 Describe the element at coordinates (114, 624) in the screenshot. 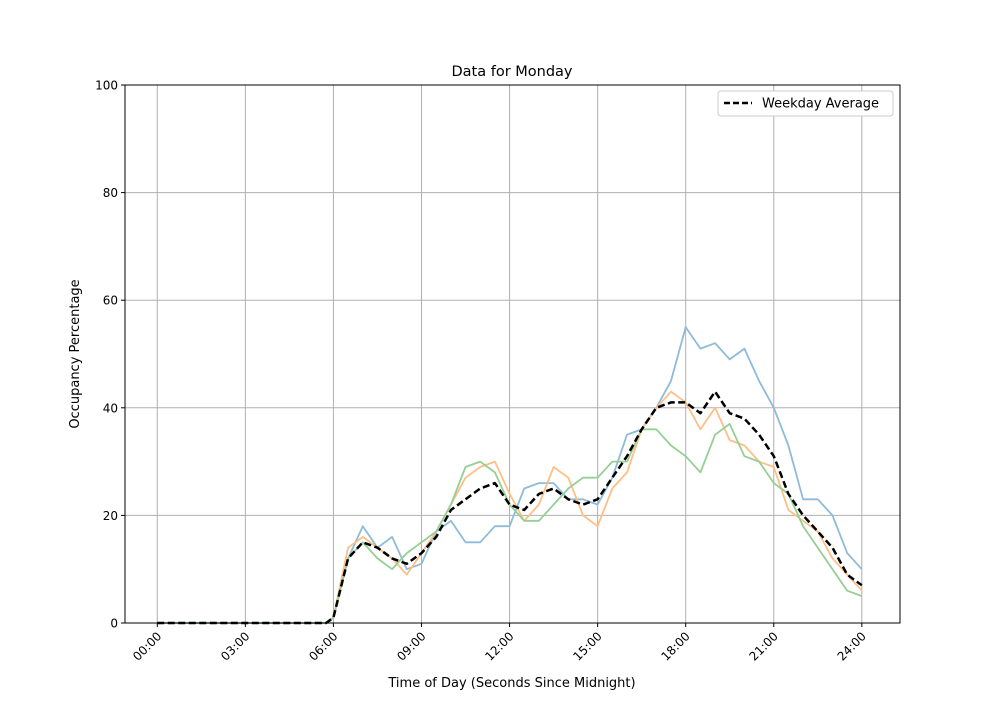

I see `y-tick-label: 0` at that location.